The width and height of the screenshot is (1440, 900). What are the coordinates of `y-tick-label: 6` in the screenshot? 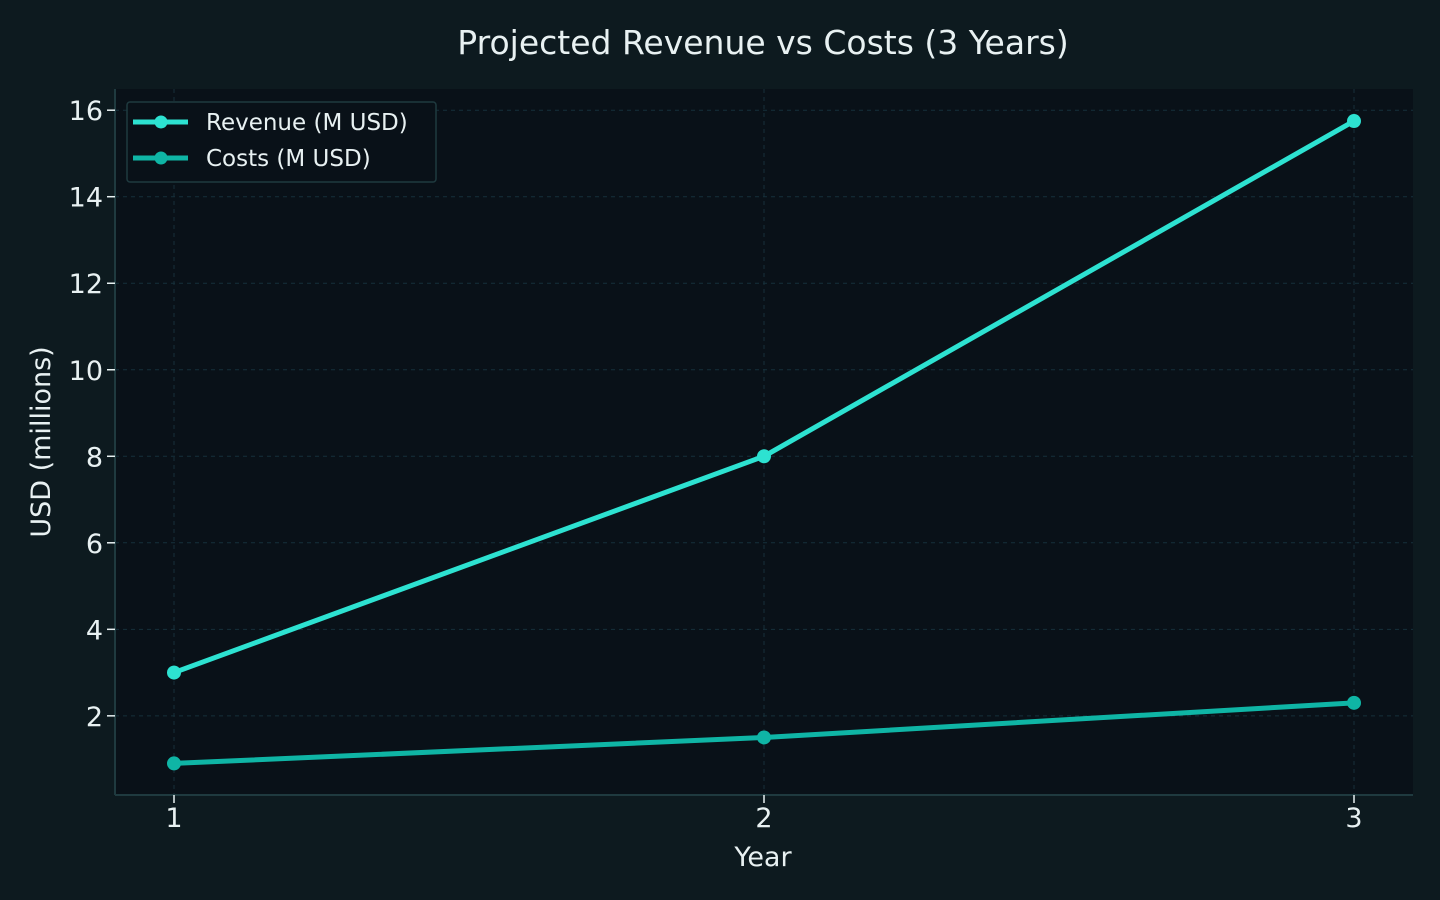 It's located at (94, 544).